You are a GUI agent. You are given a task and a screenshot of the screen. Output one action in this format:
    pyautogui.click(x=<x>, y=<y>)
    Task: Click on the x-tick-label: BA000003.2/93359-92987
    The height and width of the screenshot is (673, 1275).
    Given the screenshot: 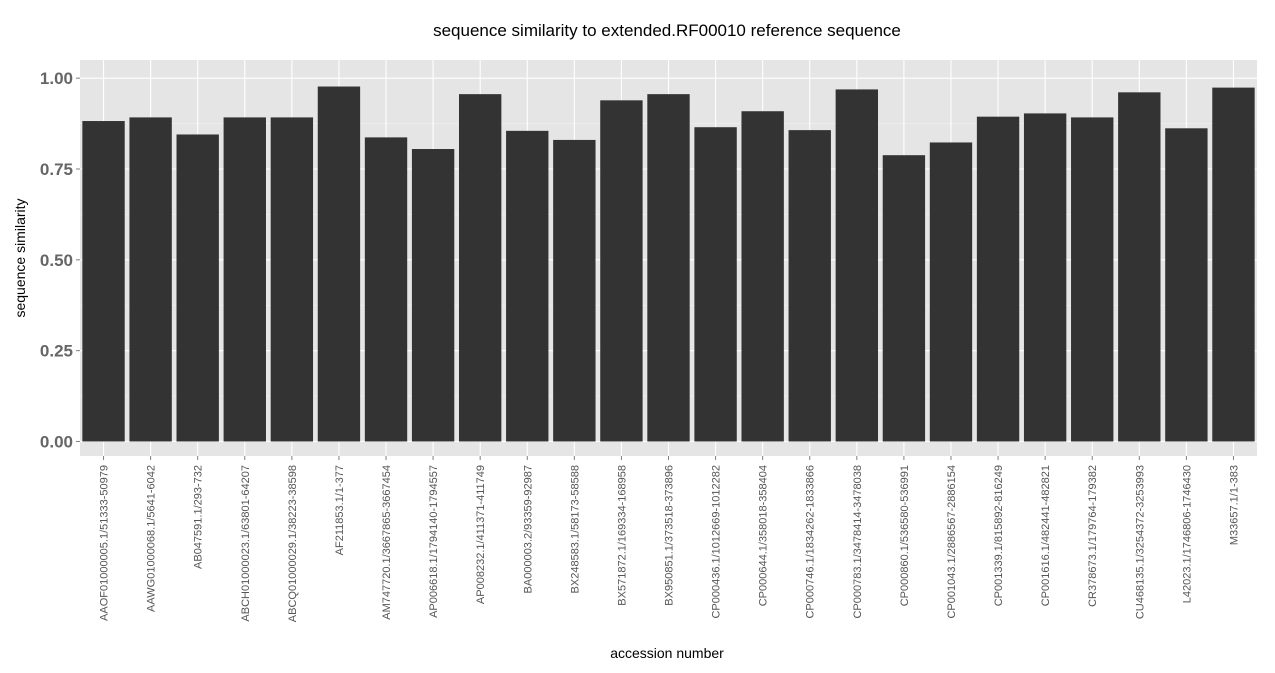 What is the action you would take?
    pyautogui.click(x=528, y=529)
    